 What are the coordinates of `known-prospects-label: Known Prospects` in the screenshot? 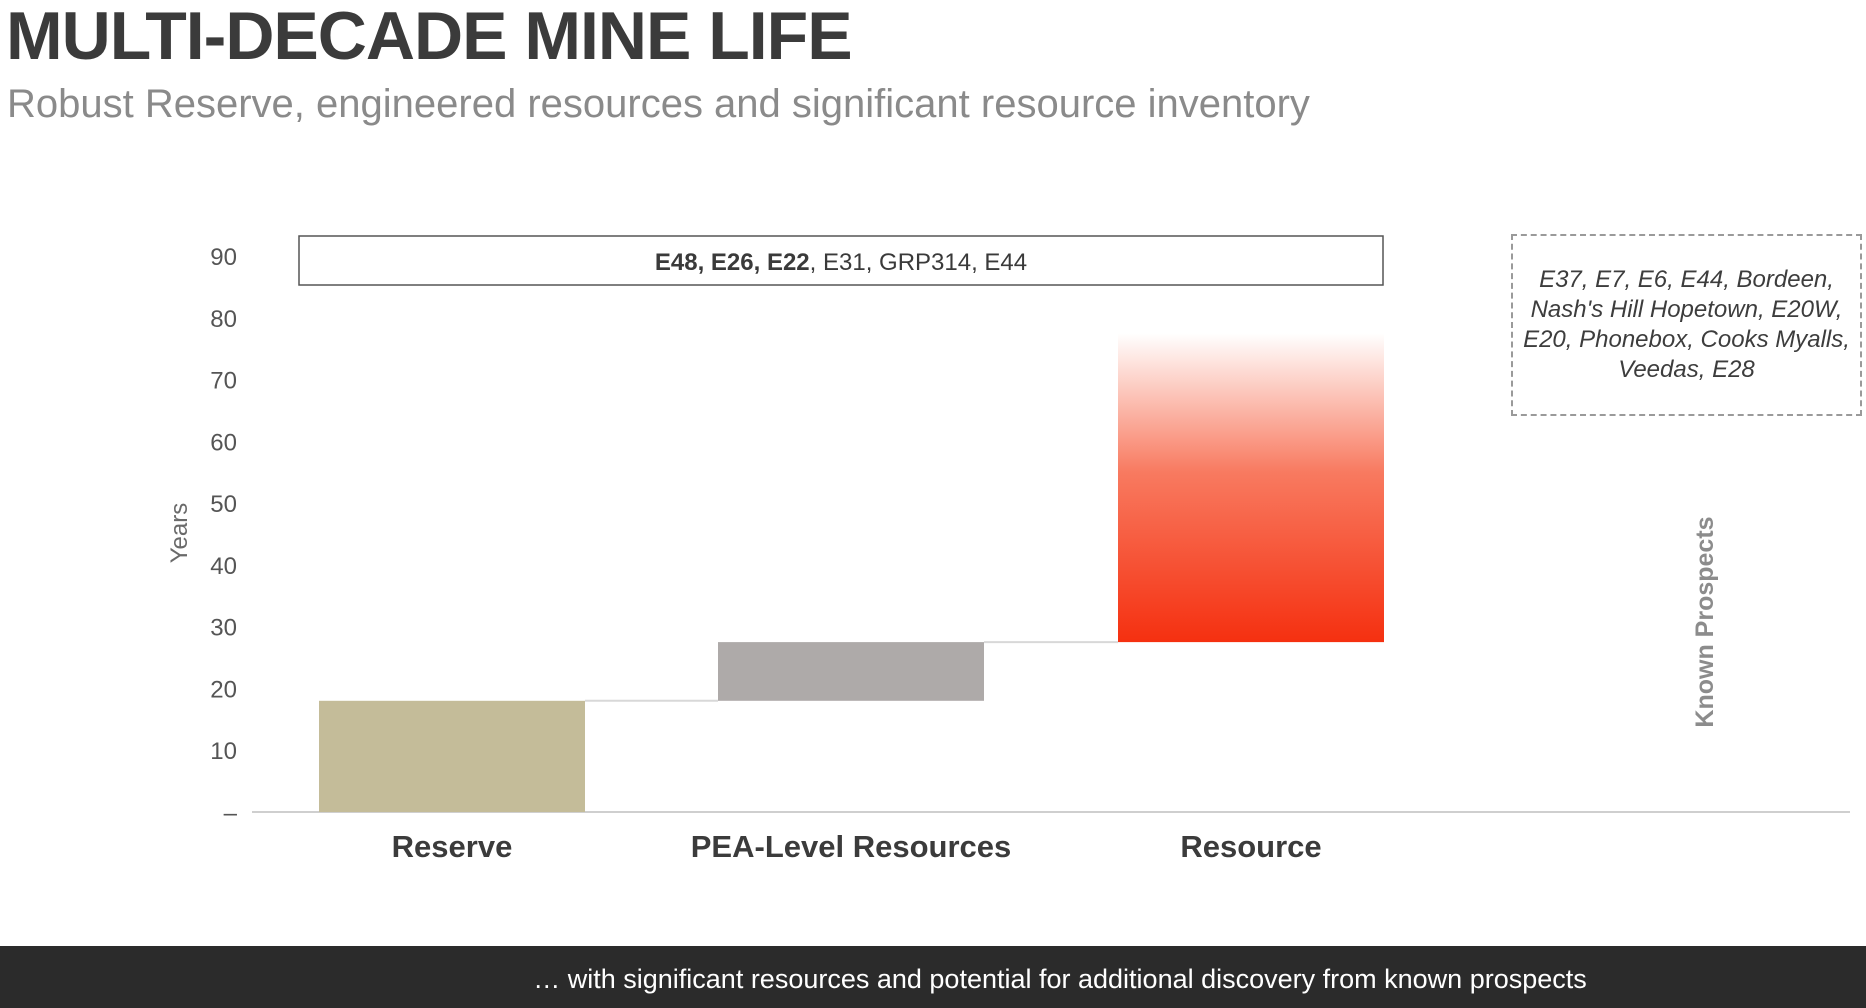 It's located at (1705, 621).